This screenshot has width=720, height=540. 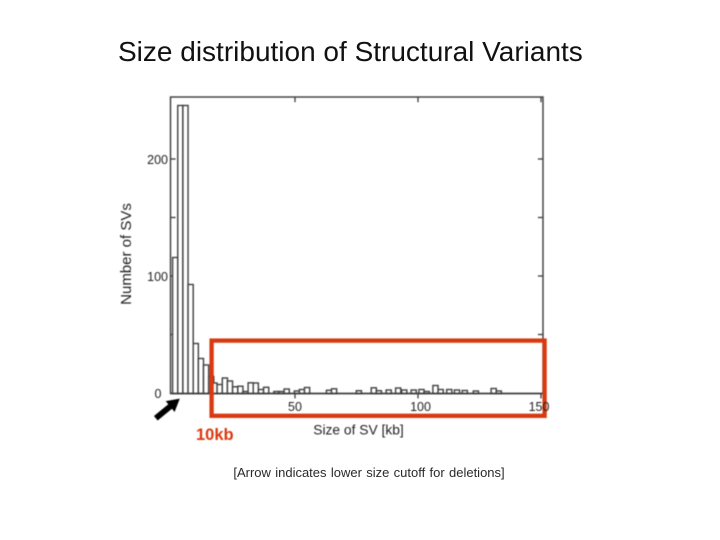 What do you see at coordinates (539, 407) in the screenshot?
I see `svg-text: 150` at bounding box center [539, 407].